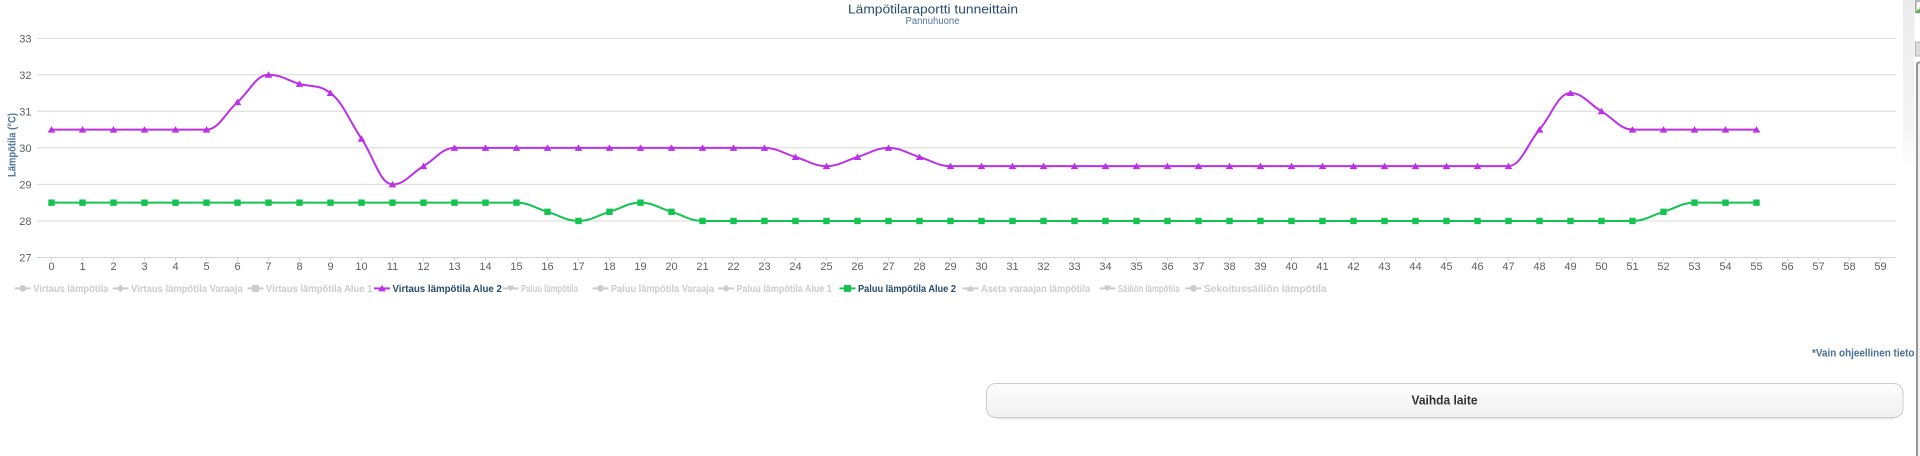 The image size is (1920, 456). Describe the element at coordinates (1694, 267) in the screenshot. I see `svg-text: 53` at that location.